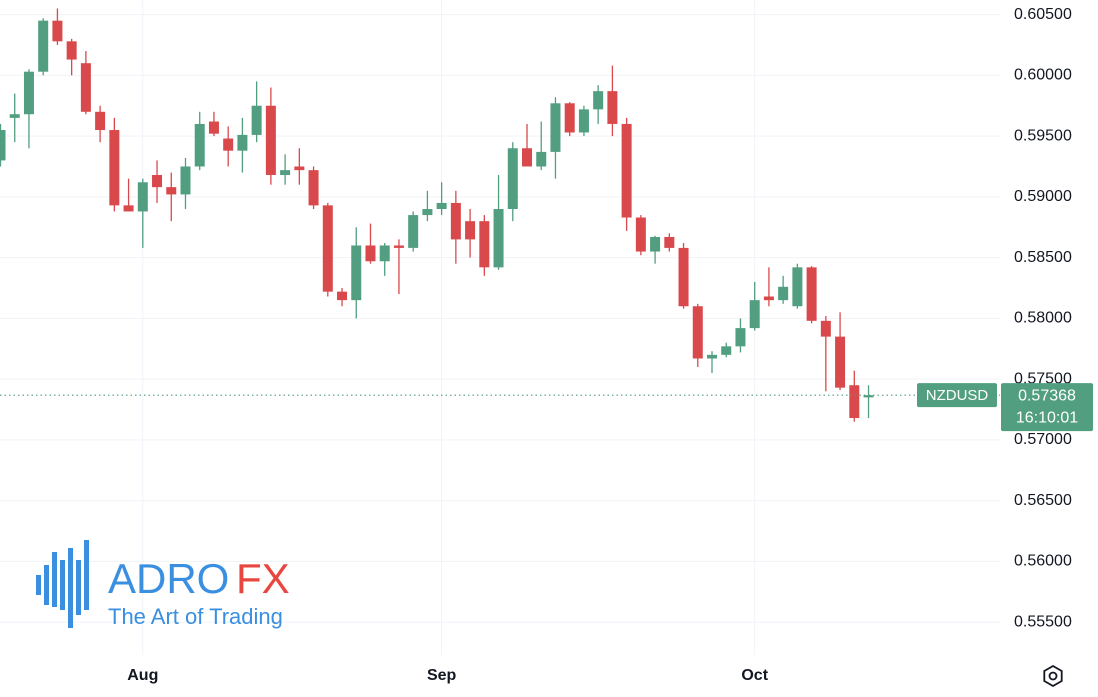 This screenshot has width=1098, height=697. What do you see at coordinates (1043, 378) in the screenshot?
I see `y-tick-label: 0.57500` at bounding box center [1043, 378].